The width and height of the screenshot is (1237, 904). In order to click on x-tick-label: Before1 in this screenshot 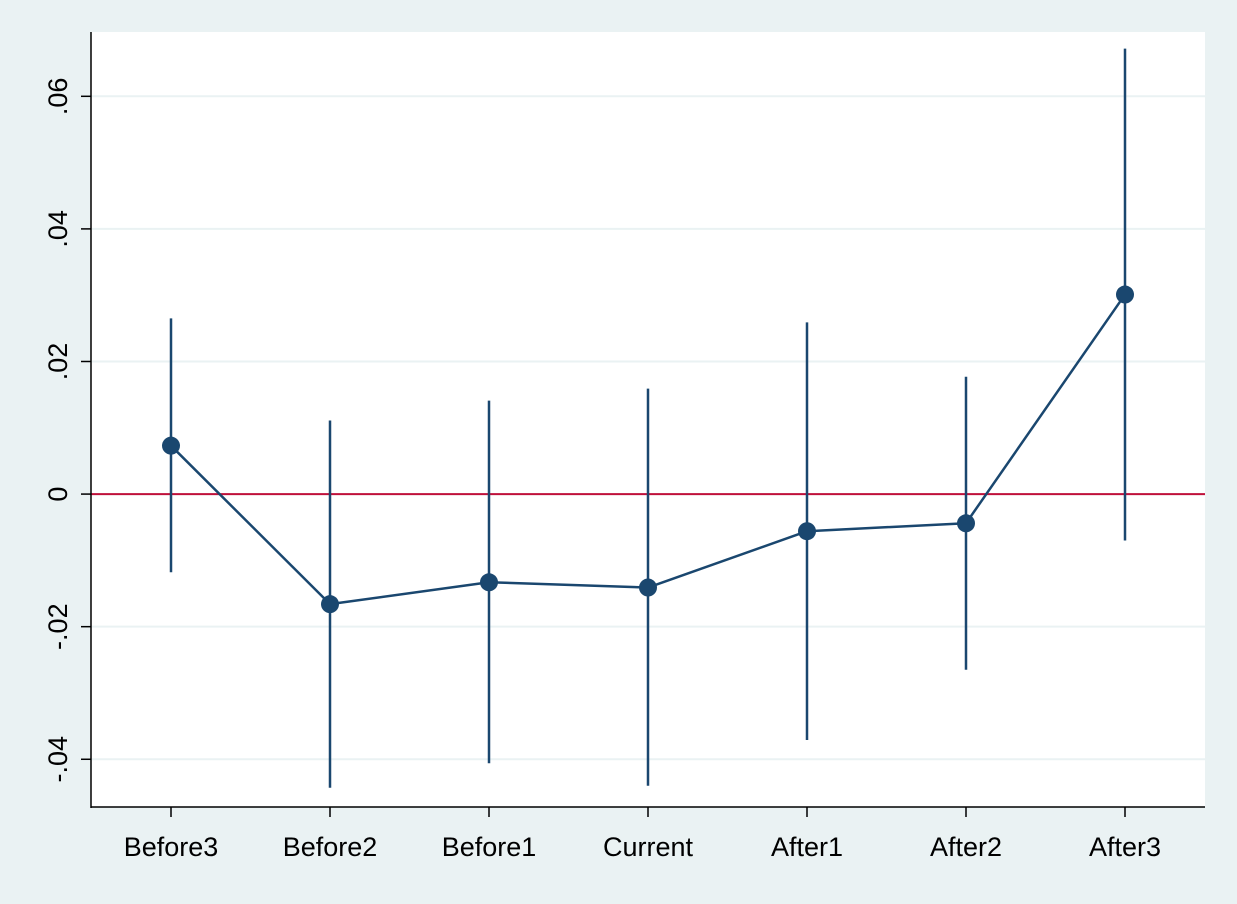, I will do `click(489, 847)`.